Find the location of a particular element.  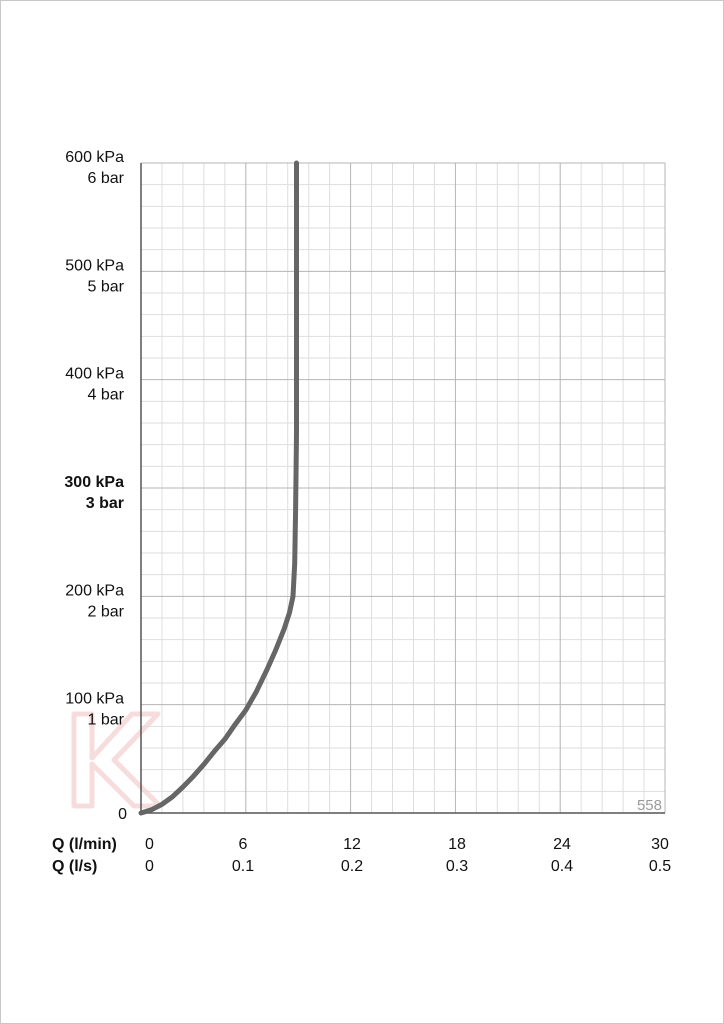

y-tick-label-bar: 1 bar is located at coordinates (106, 720).